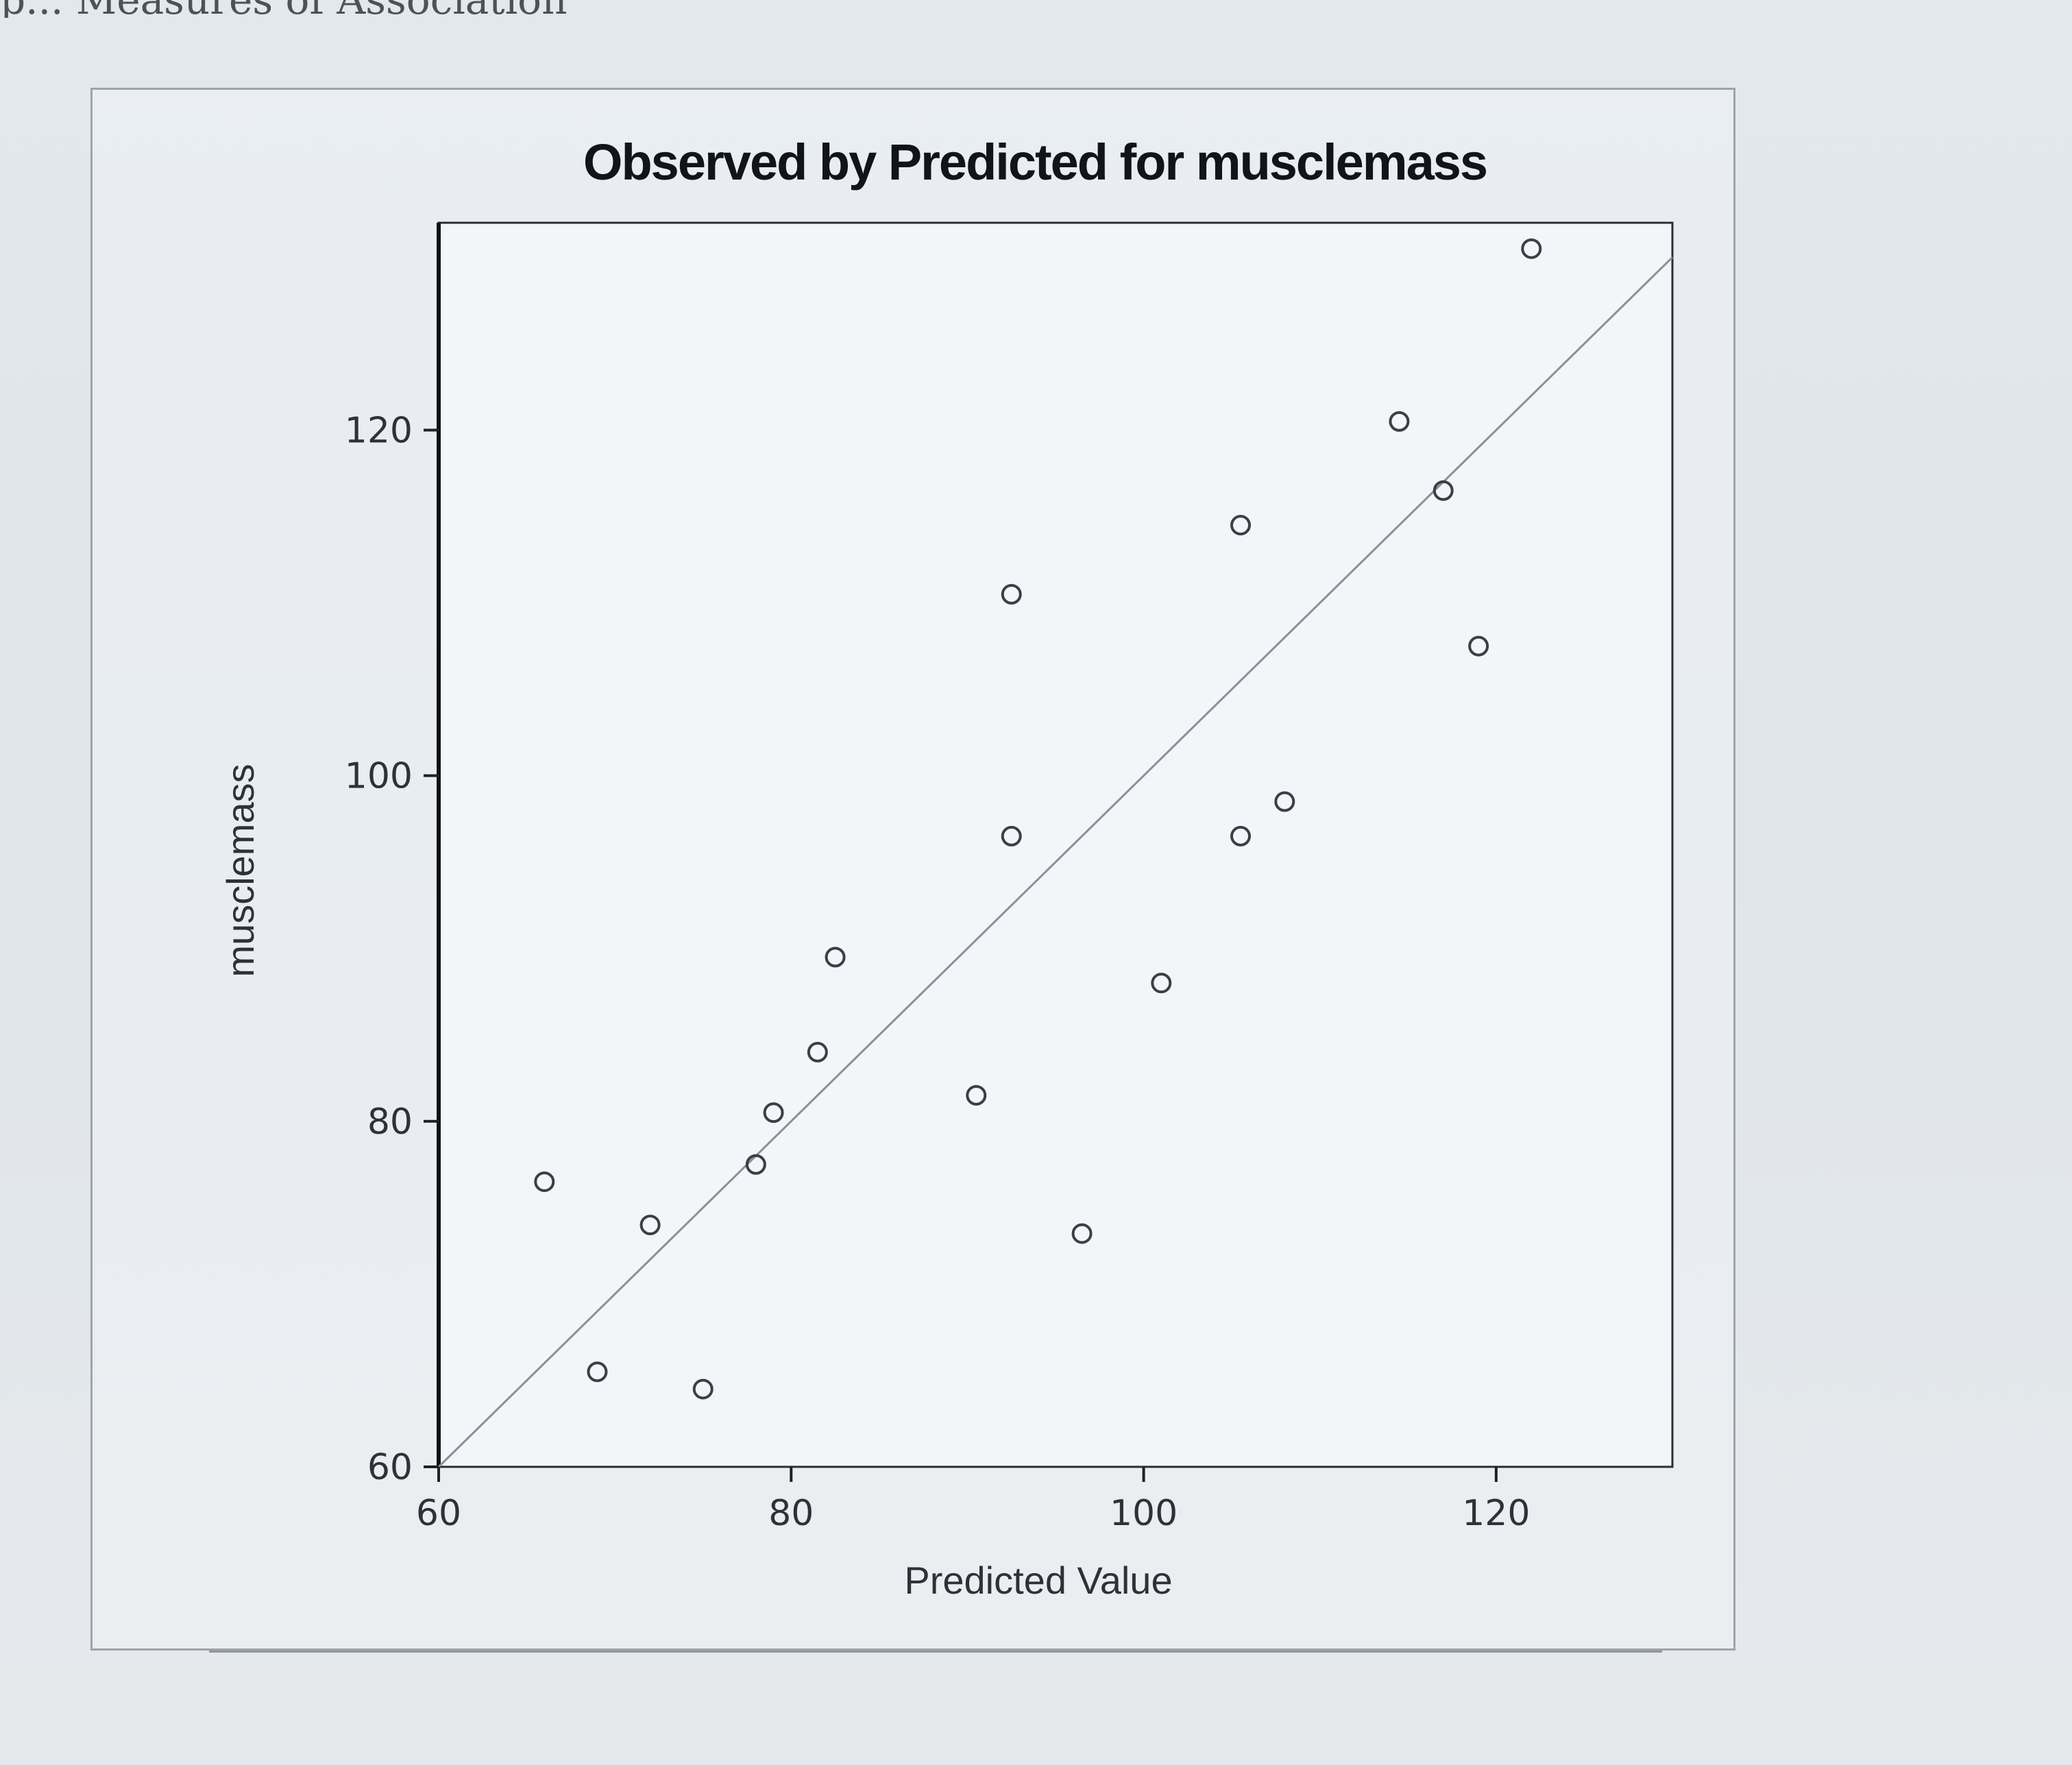 Image resolution: width=2072 pixels, height=1765 pixels. Describe the element at coordinates (390, 1122) in the screenshot. I see `y-tick-label: 80` at that location.